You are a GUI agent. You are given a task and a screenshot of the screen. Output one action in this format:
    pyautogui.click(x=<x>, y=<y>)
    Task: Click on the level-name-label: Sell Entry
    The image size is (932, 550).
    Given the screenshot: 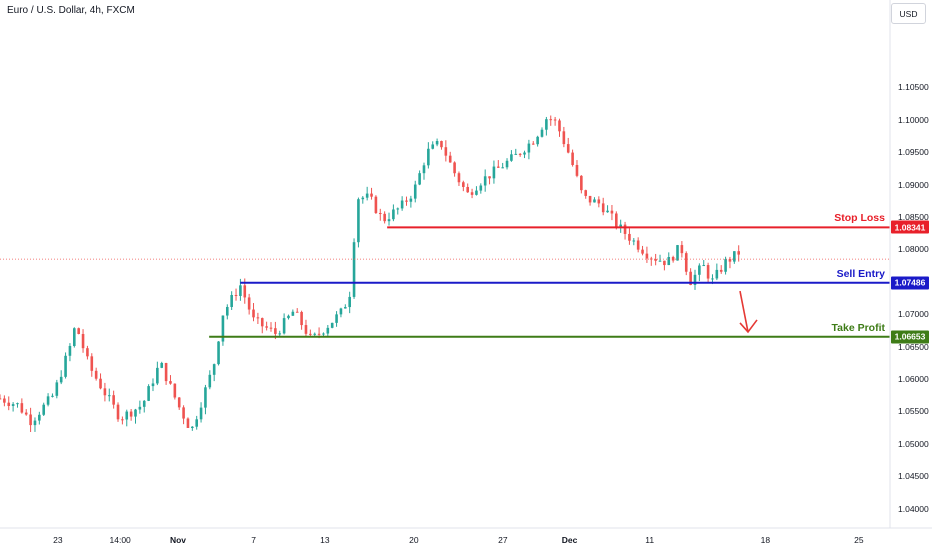 What is the action you would take?
    pyautogui.click(x=860, y=273)
    